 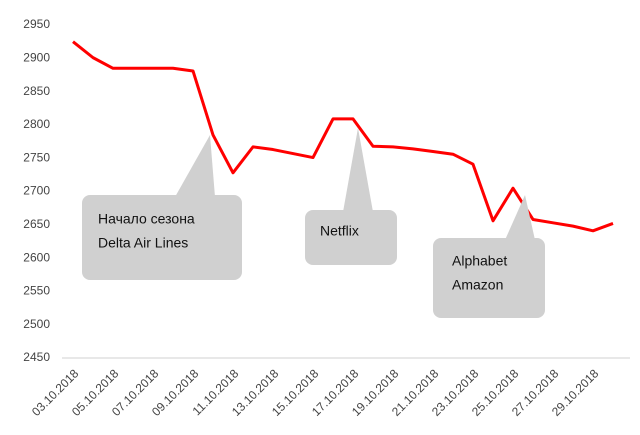 I want to click on y-tick-label: 2550, so click(x=36, y=291).